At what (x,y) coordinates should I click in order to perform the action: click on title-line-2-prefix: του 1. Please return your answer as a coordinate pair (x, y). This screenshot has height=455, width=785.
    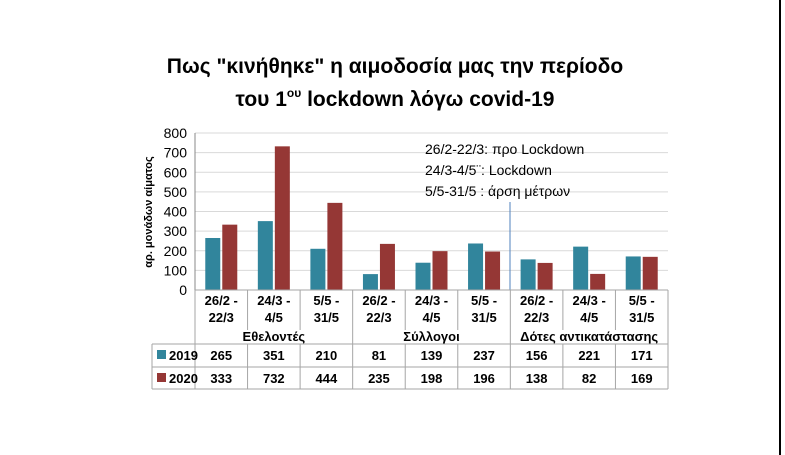
    Looking at the image, I should click on (261, 99).